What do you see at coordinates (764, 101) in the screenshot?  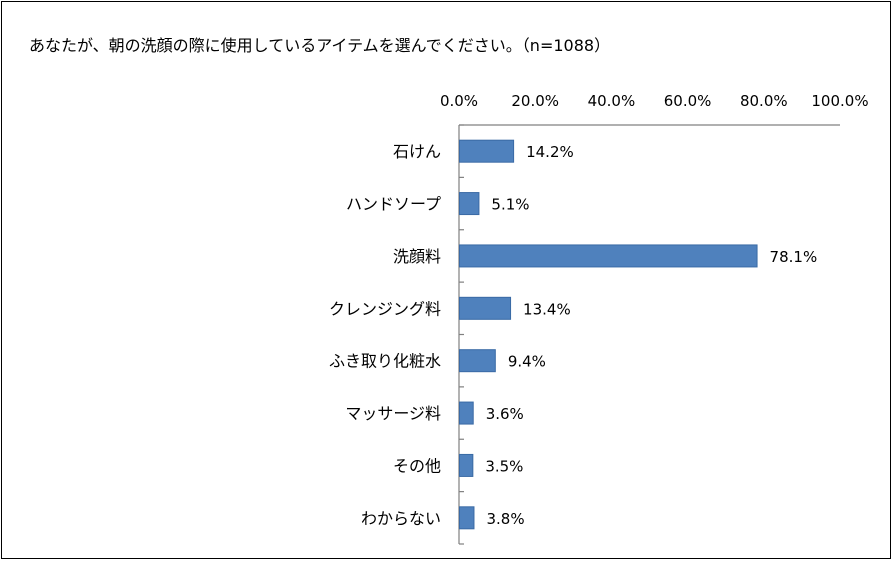 I see `x-tick-label: 80.0%` at bounding box center [764, 101].